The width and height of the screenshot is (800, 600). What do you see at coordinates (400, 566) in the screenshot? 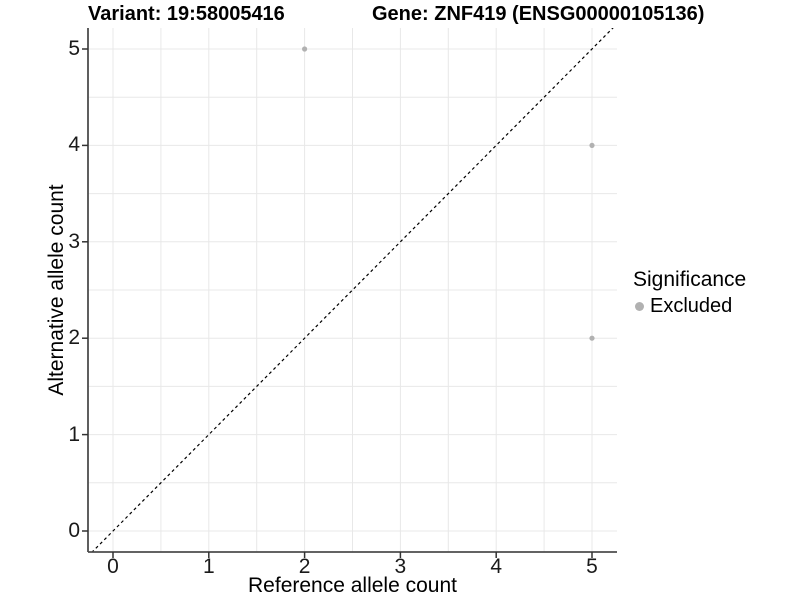
I see `x-tick-label: 3` at bounding box center [400, 566].